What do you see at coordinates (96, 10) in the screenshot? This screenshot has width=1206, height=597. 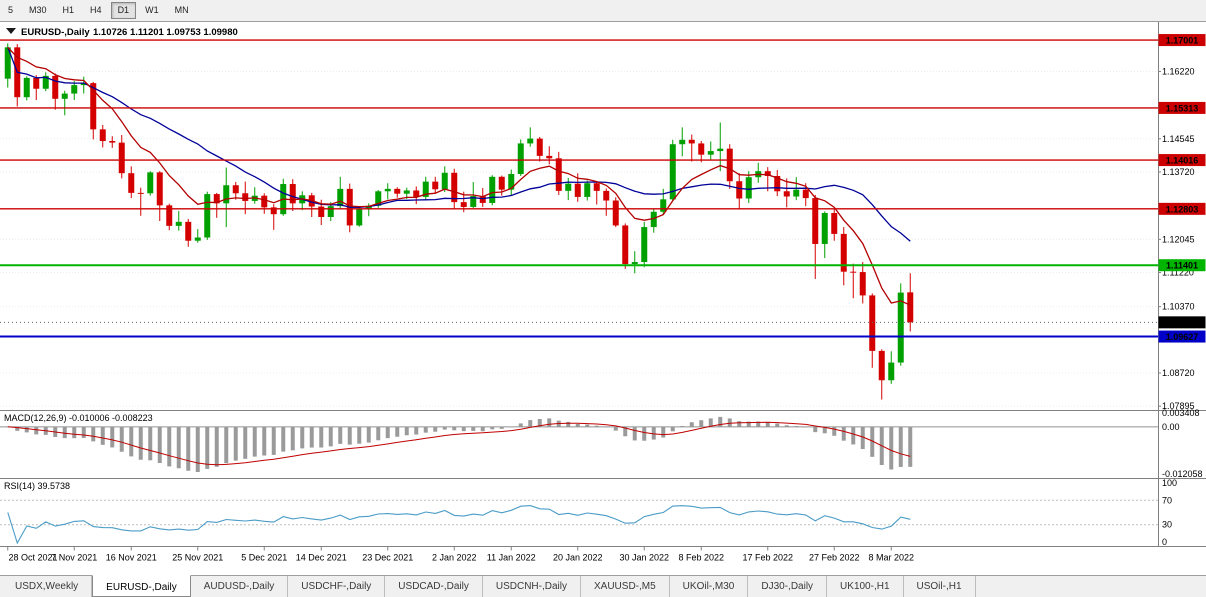 I see `timeframe-button-h4: H4` at bounding box center [96, 10].